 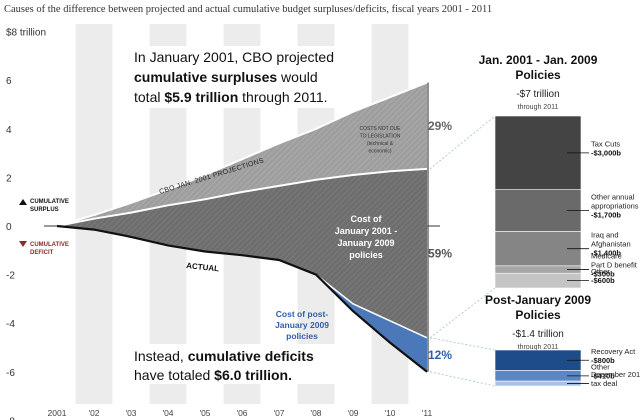 What do you see at coordinates (606, 215) in the screenshot?
I see `panel-a-segment-value: -$1,700b` at bounding box center [606, 215].